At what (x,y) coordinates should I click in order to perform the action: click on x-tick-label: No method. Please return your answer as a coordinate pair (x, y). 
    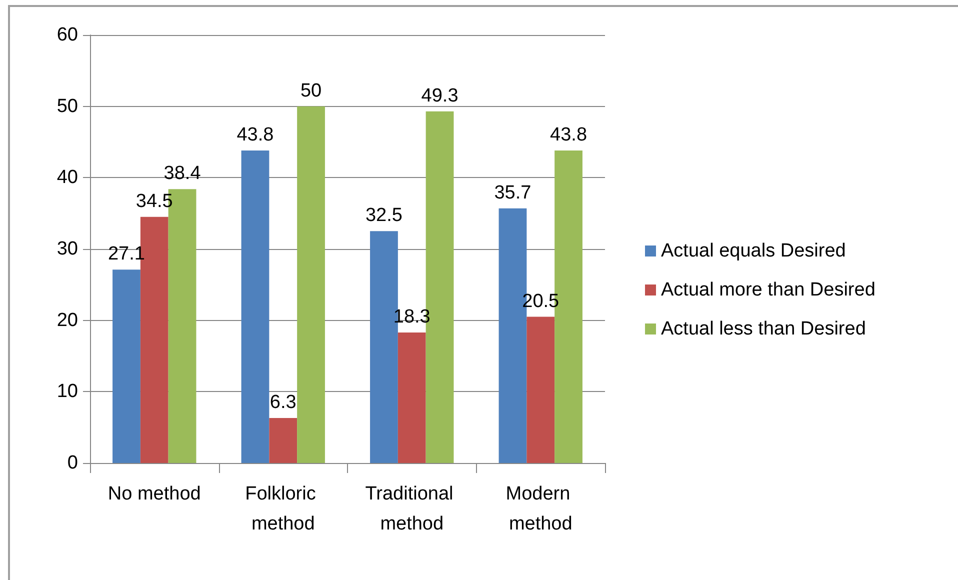
    Looking at the image, I should click on (154, 494).